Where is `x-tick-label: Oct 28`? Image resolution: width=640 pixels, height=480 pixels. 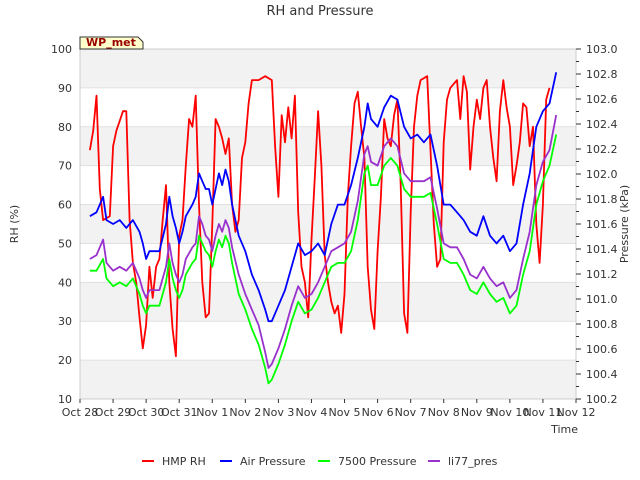 x-tick-label: Oct 28 is located at coordinates (80, 412).